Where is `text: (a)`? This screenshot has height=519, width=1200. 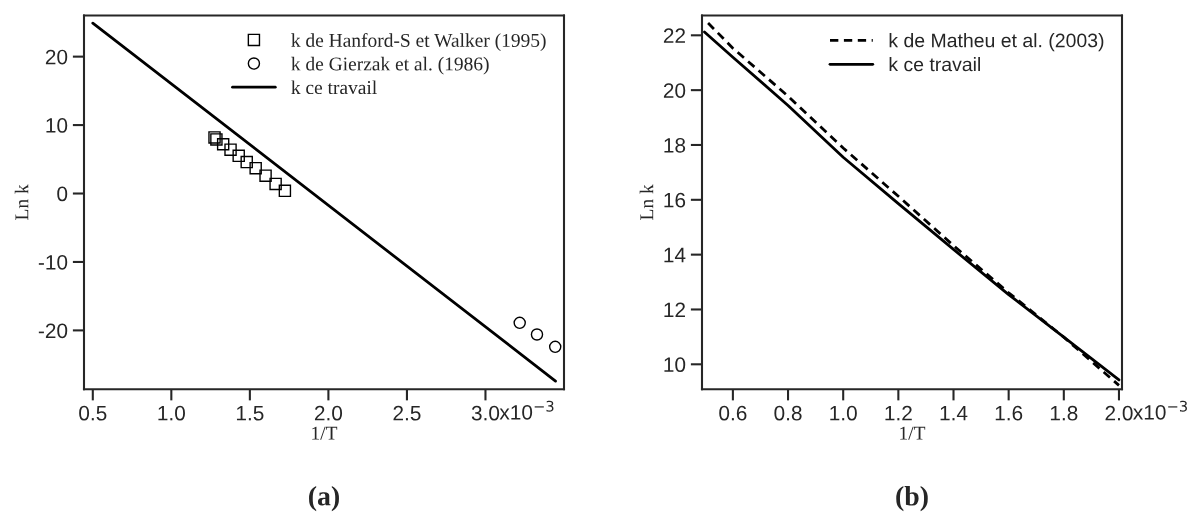
text: (a) is located at coordinates (324, 499).